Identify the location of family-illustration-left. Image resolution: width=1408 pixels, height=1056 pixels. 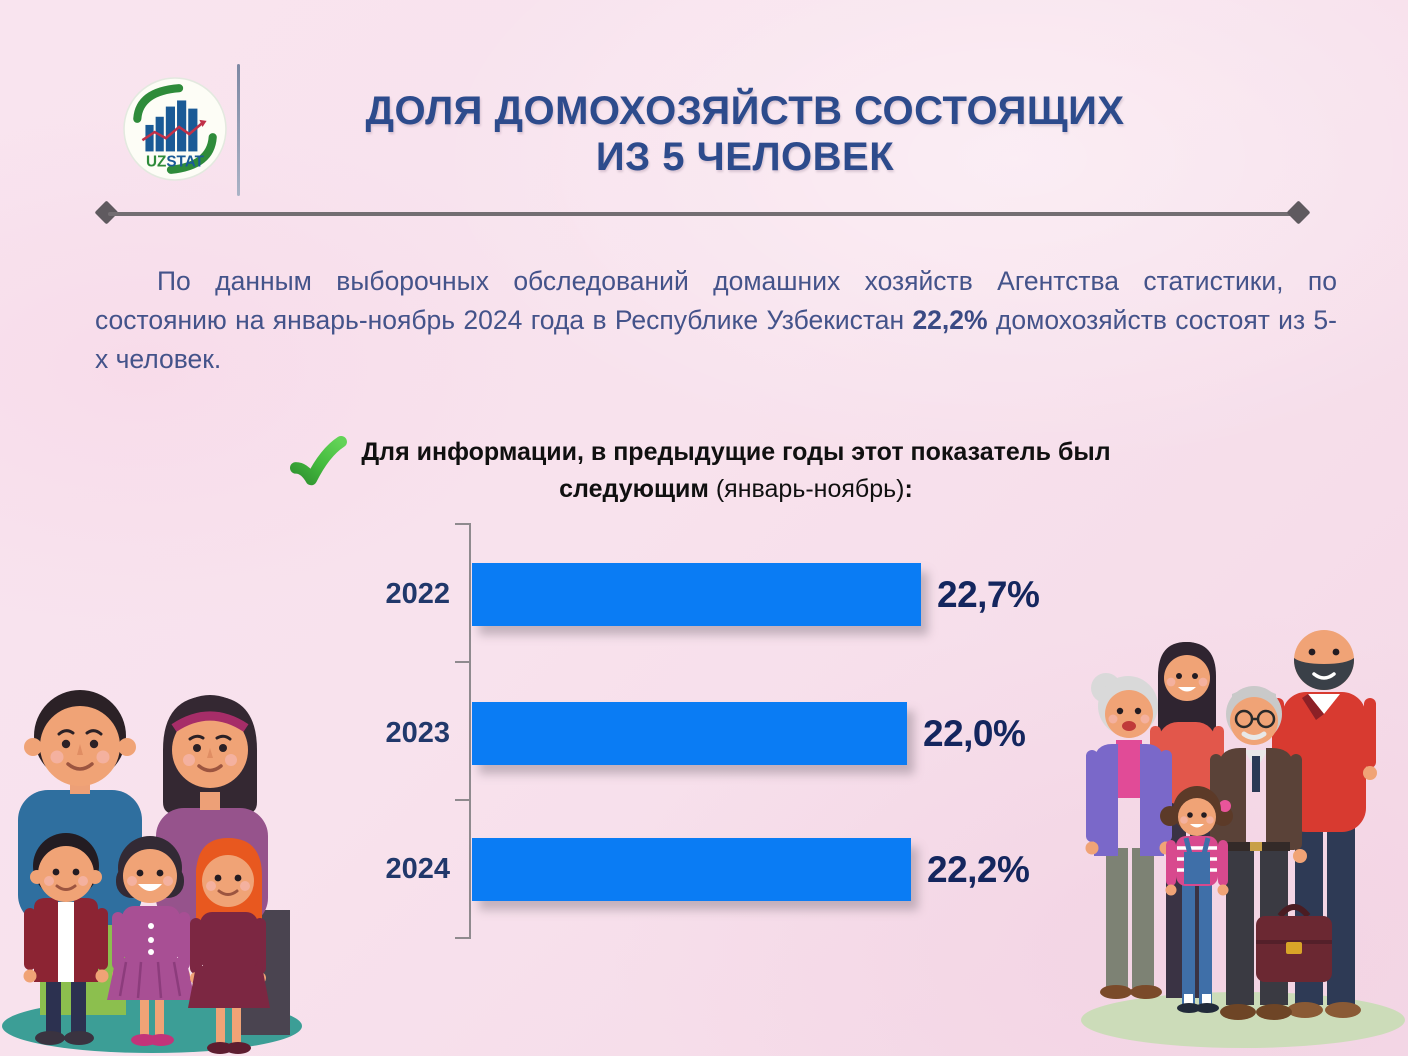
(152, 872).